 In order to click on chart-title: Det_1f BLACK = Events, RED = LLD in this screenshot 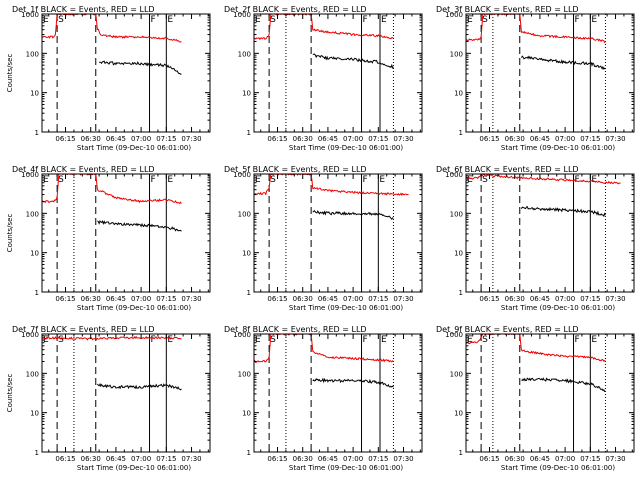, I will do `click(83, 9)`.